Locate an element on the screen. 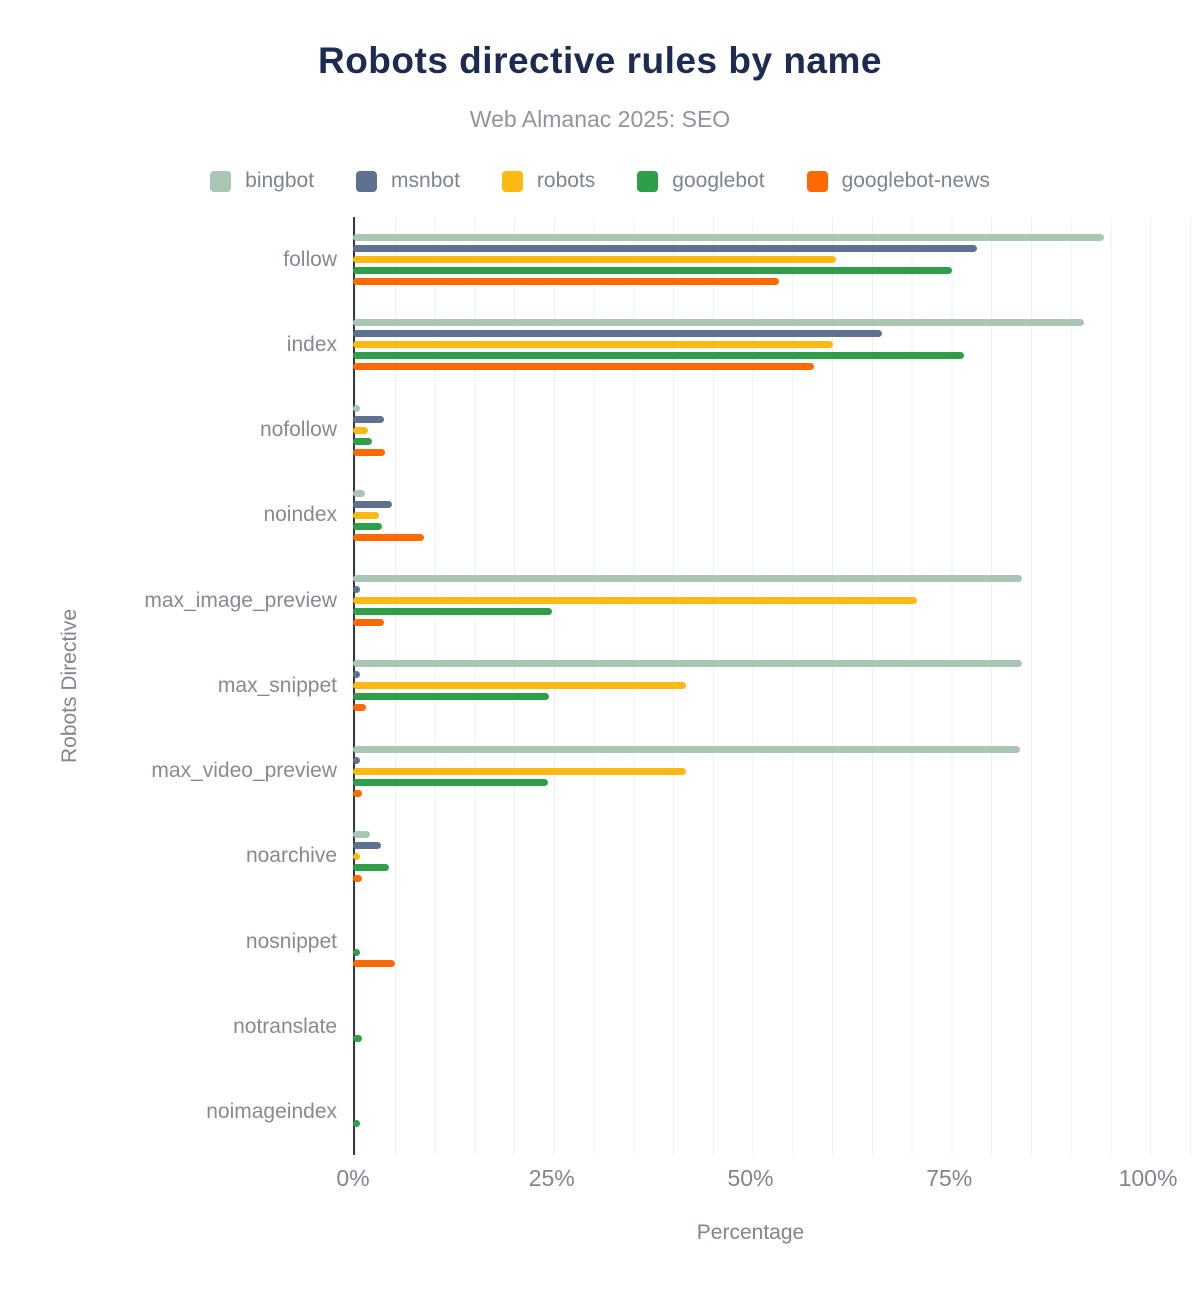 Image resolution: width=1200 pixels, height=1296 pixels. bar-msnbot-max_image_preview is located at coordinates (356, 590).